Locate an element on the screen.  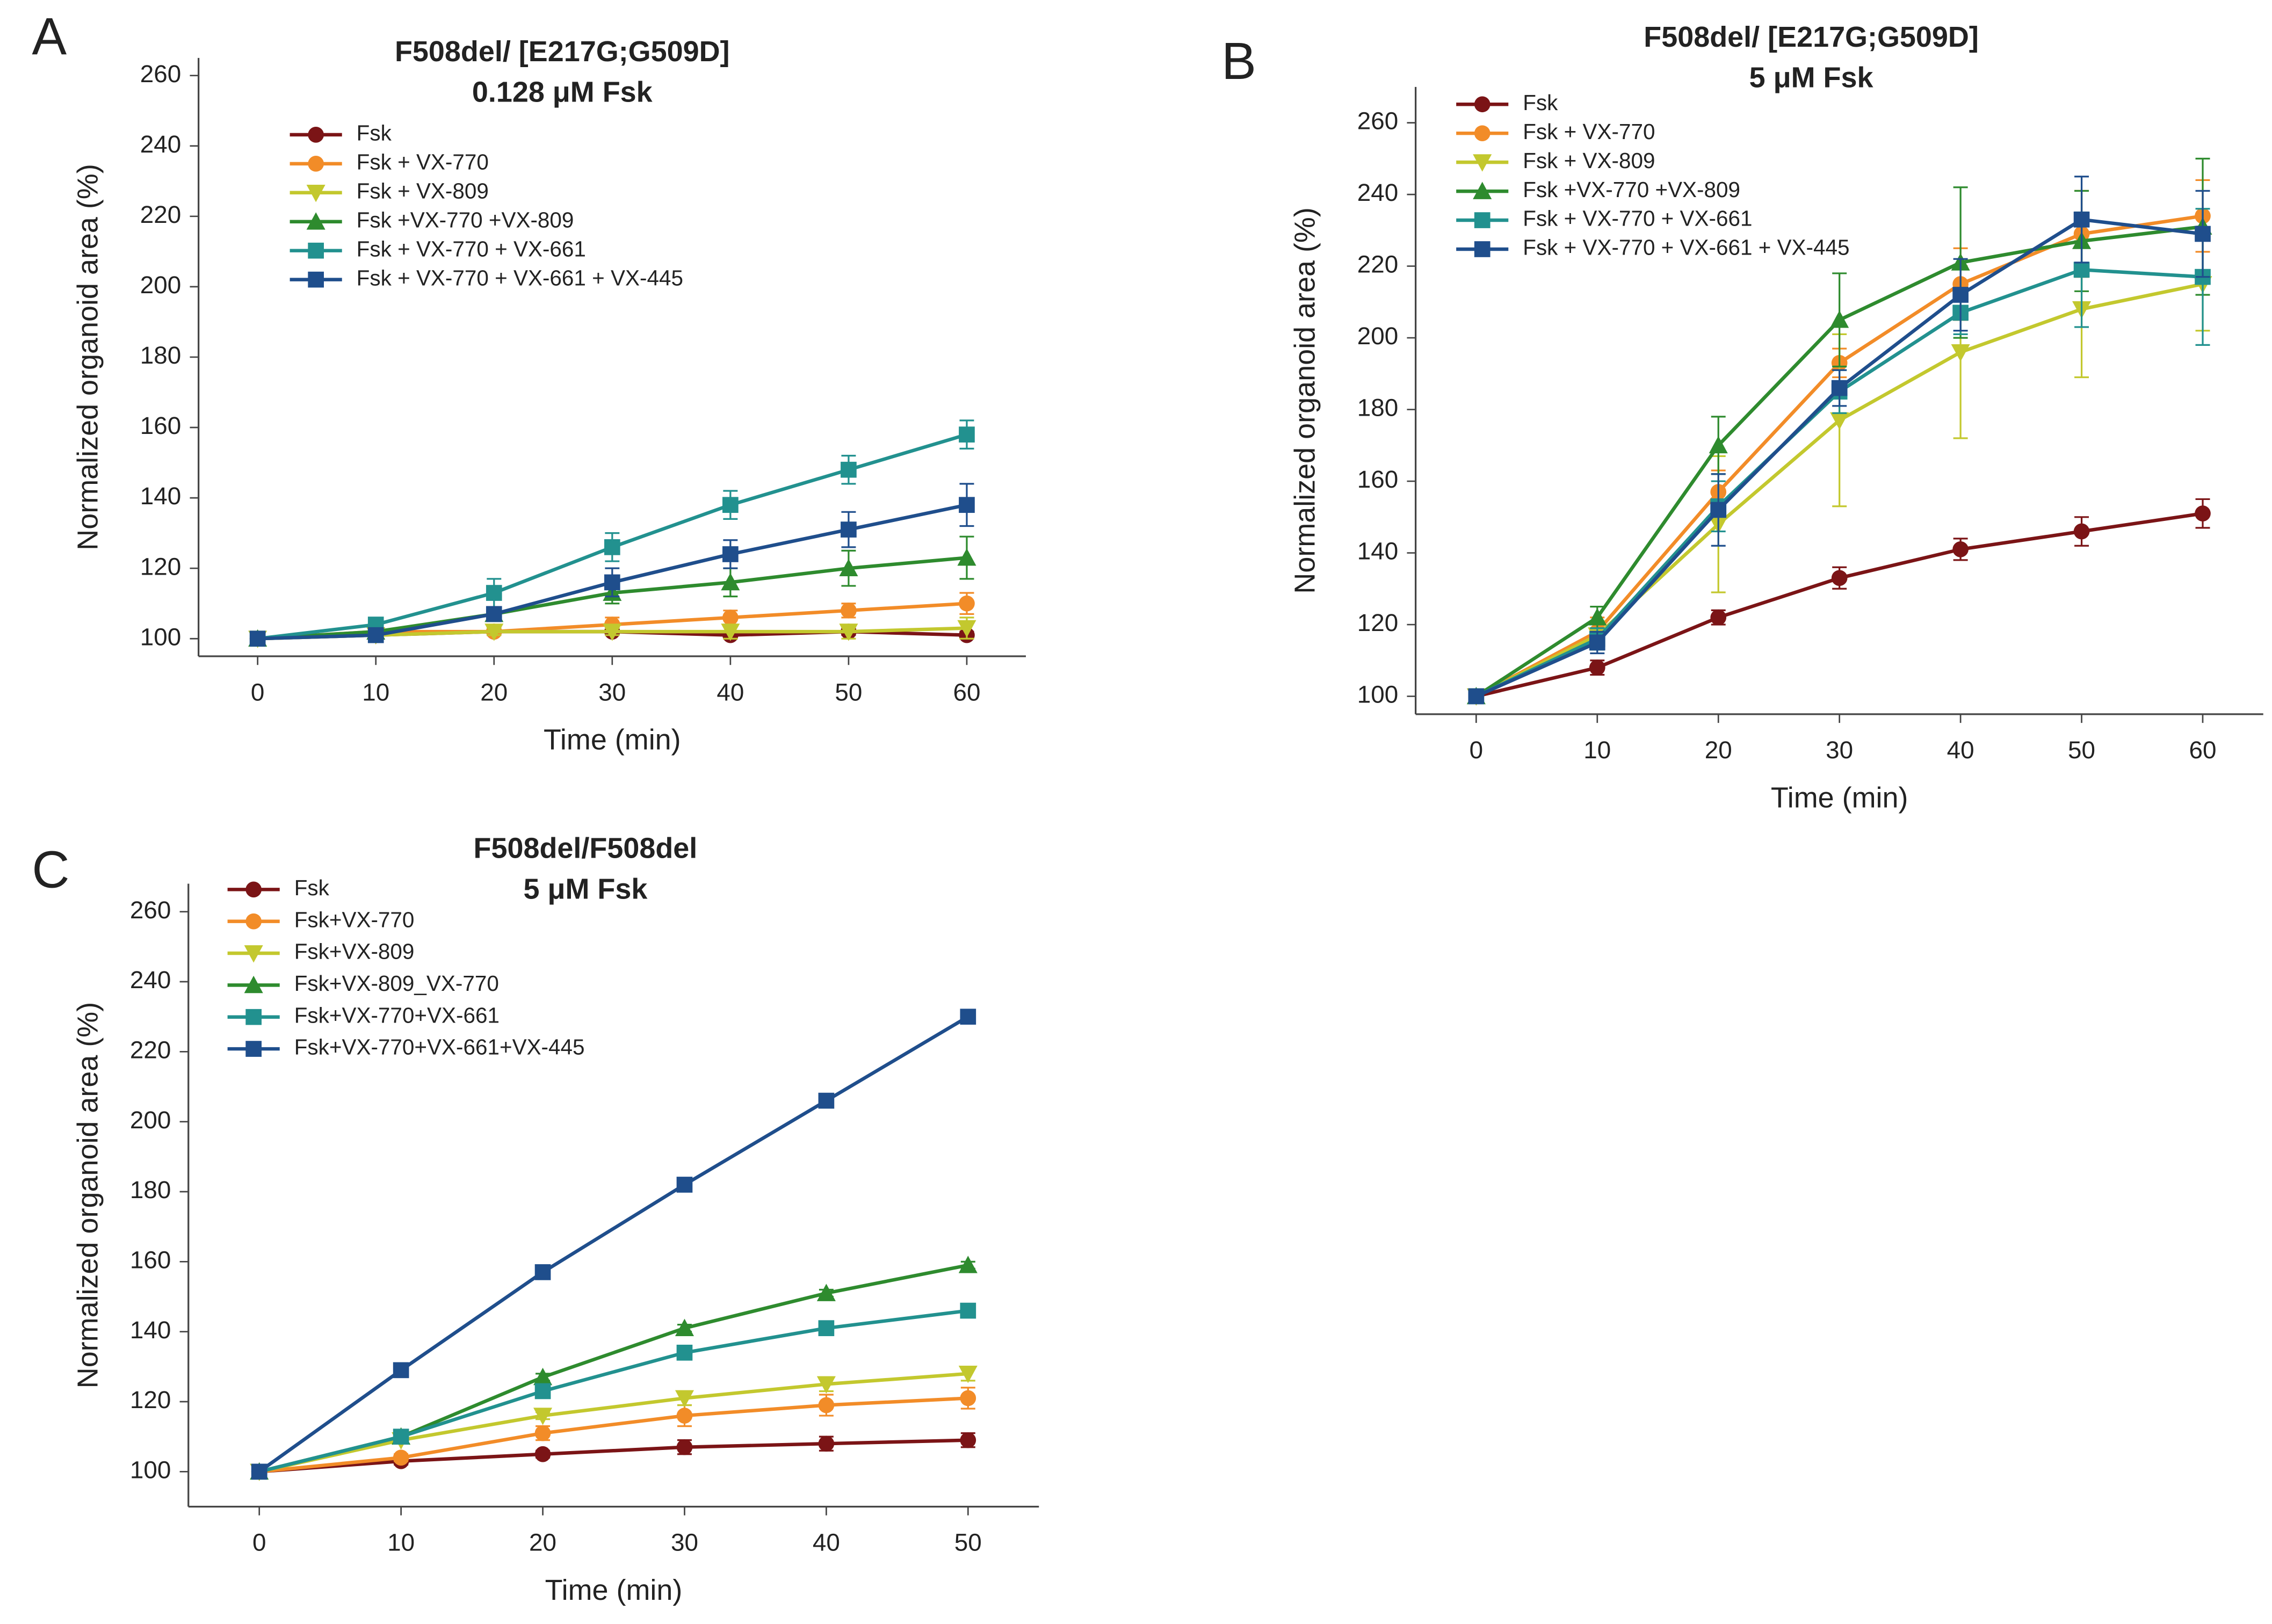
y-tick-label: 260 is located at coordinates (150, 910).